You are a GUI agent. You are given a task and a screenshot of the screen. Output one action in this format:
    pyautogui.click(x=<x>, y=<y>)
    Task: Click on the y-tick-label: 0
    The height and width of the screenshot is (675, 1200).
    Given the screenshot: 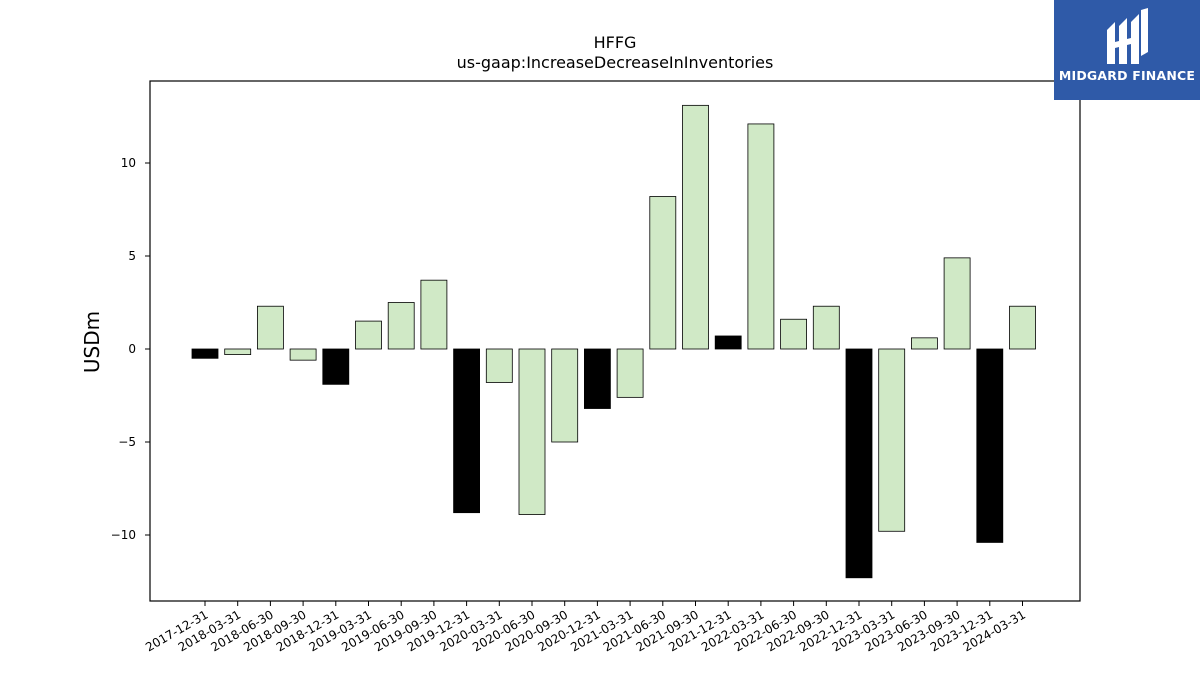 What is the action you would take?
    pyautogui.click(x=132, y=349)
    